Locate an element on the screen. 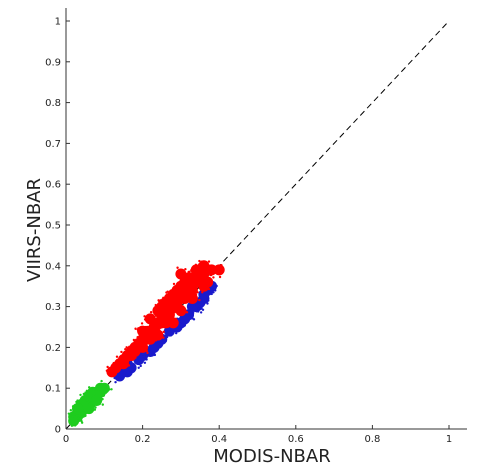  y-axis-title: VIIRS-NBAR is located at coordinates (34, 230).